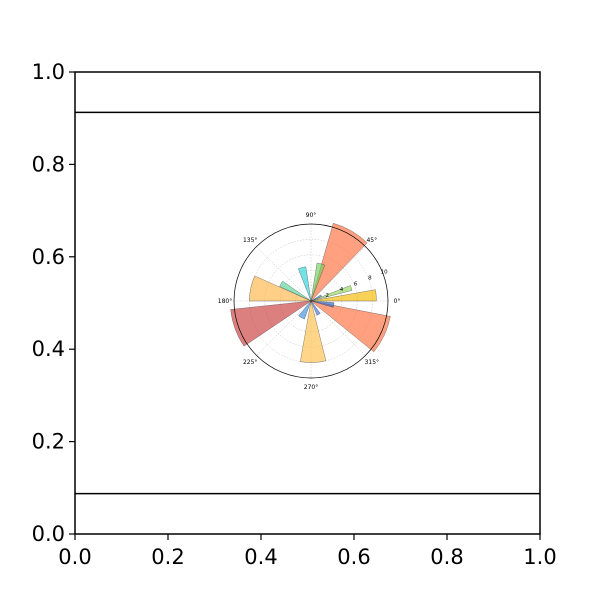 The width and height of the screenshot is (600, 605). I want to click on polar-rose-chart: 0° 45° 90° 135° 180° 225° 270° 315° 2 4 6 8 10, so click(309, 301).